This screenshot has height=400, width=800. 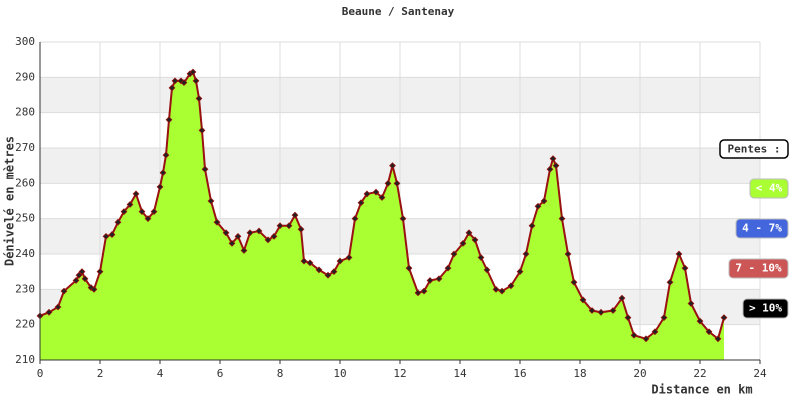 I want to click on x-tick-label: 24, so click(x=760, y=373).